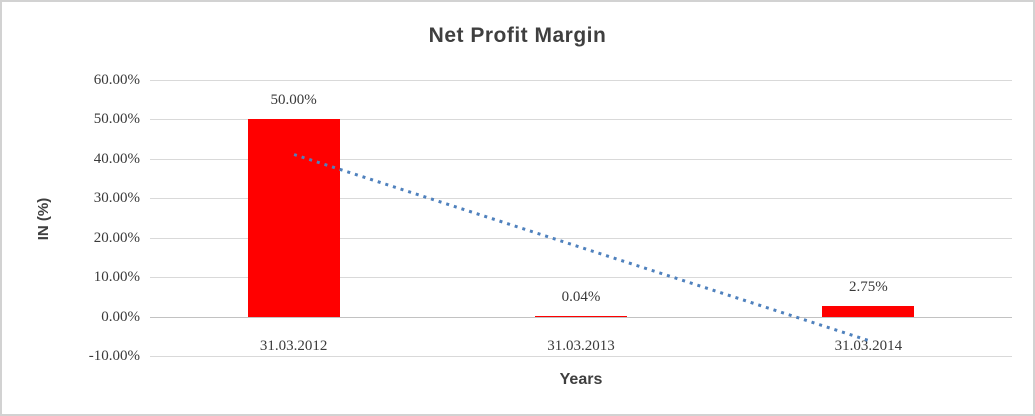 The height and width of the screenshot is (416, 1035). Describe the element at coordinates (868, 286) in the screenshot. I see `bar-data-label: 2.75%` at that location.